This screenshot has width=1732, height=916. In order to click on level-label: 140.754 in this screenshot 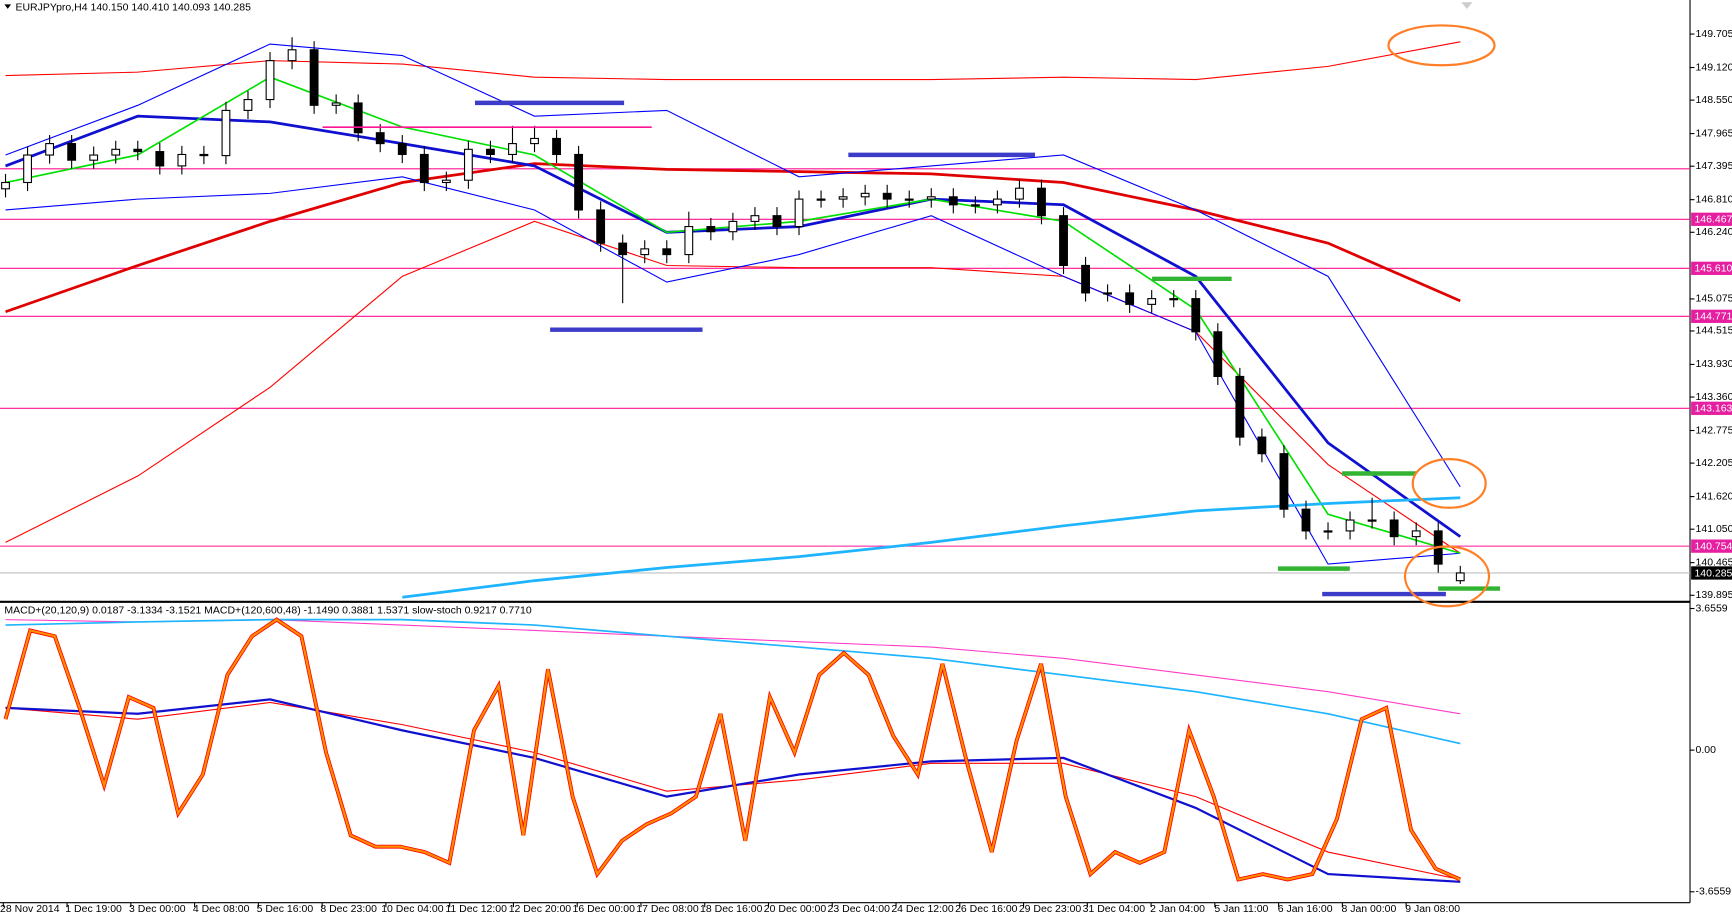, I will do `click(1713, 546)`.